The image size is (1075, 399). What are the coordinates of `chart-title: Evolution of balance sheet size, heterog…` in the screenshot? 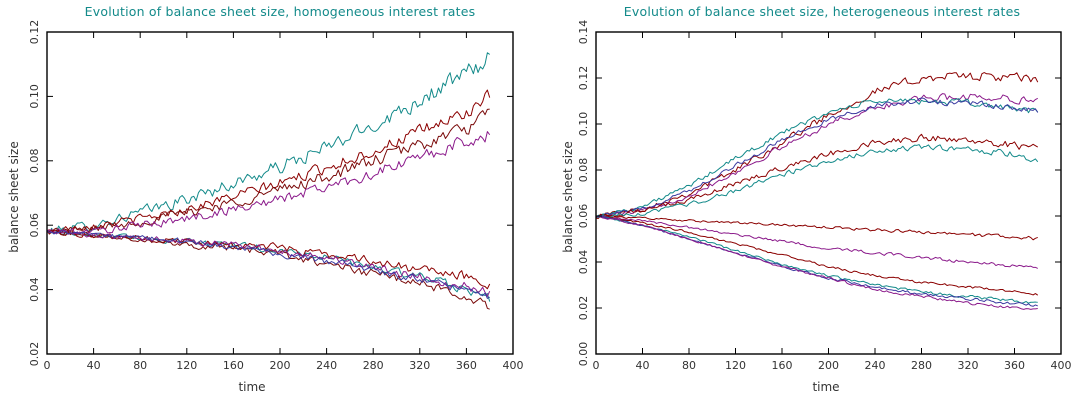 It's located at (822, 11).